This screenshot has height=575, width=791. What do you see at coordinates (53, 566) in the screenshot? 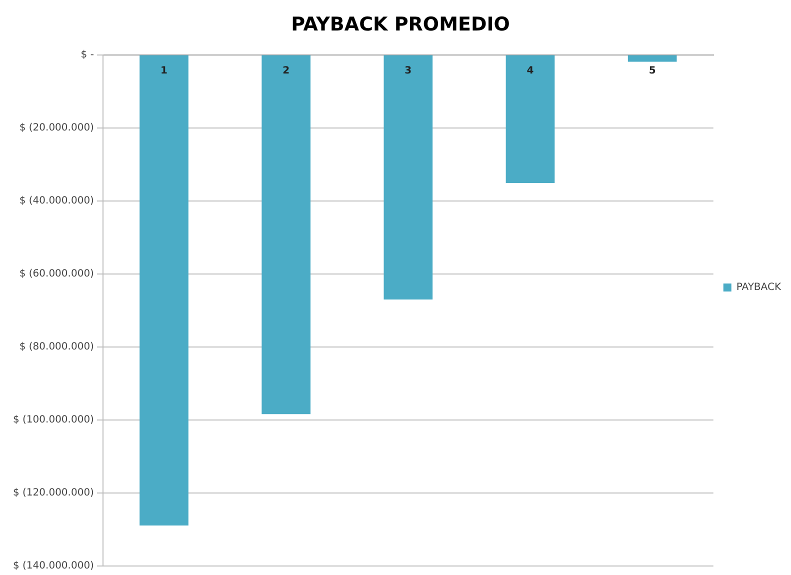
I see `y-tick-label: $ (140.000.000)` at bounding box center [53, 566].